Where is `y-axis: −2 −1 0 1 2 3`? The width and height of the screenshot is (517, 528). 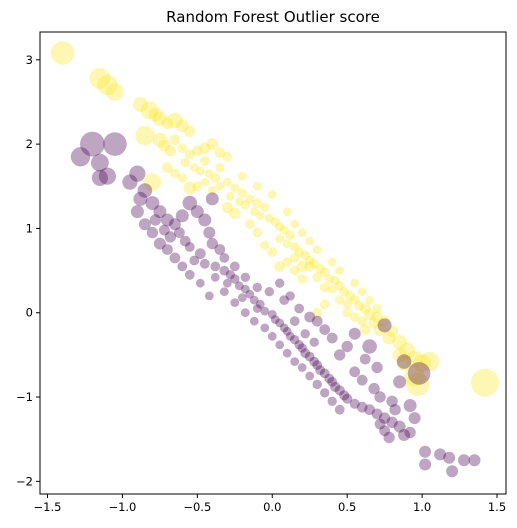
y-axis: −2 −1 0 1 2 3 is located at coordinates (28, 270).